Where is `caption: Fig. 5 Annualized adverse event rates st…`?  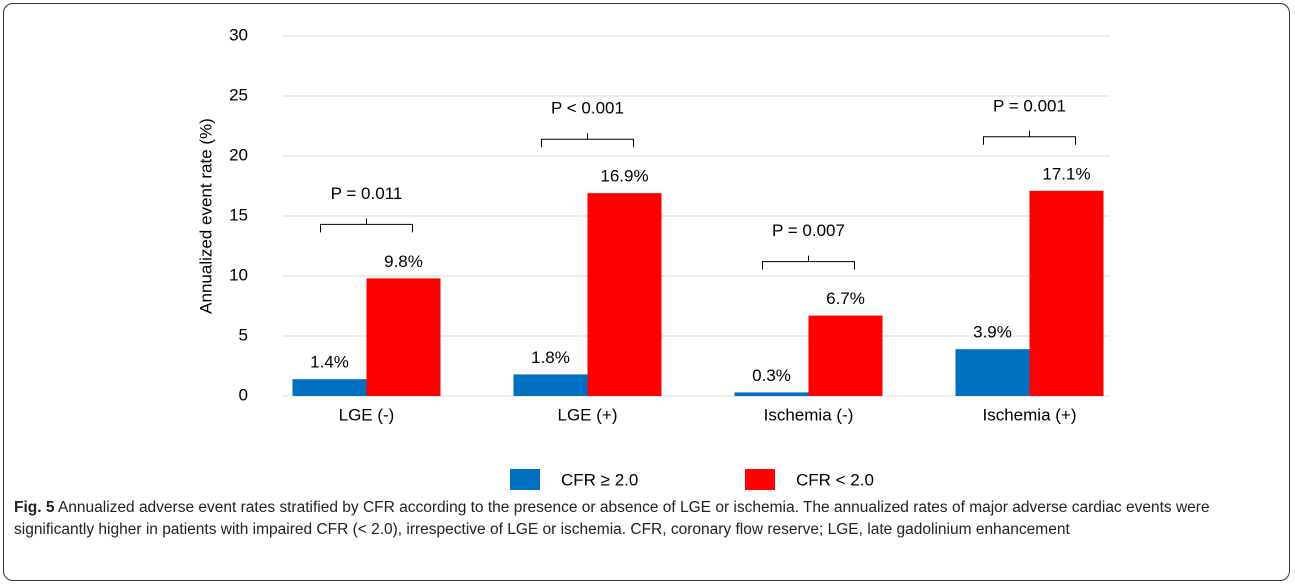
caption: Fig. 5 Annualized adverse event rates st… is located at coordinates (645, 519).